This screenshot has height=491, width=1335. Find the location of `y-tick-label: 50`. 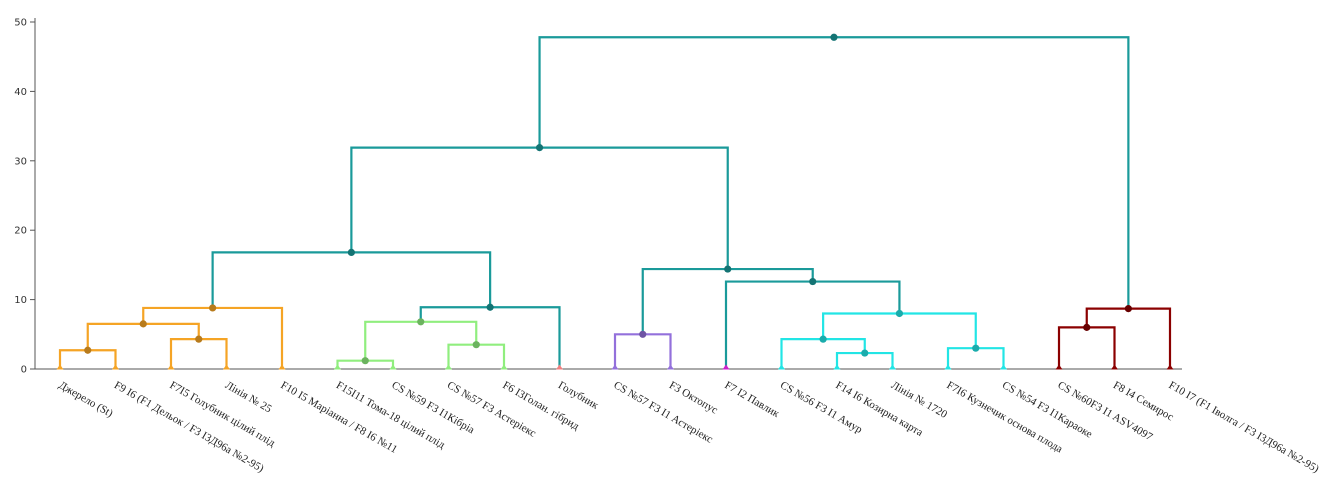

y-tick-label: 50 is located at coordinates (20, 23).